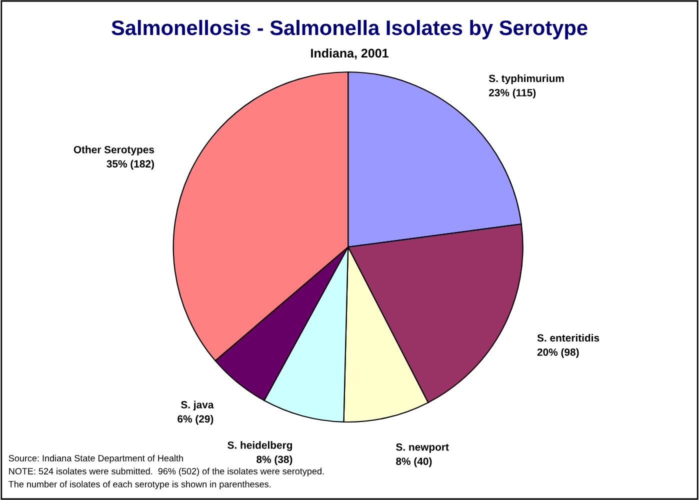  What do you see at coordinates (197, 405) in the screenshot?
I see `slice-label: S. java` at bounding box center [197, 405].